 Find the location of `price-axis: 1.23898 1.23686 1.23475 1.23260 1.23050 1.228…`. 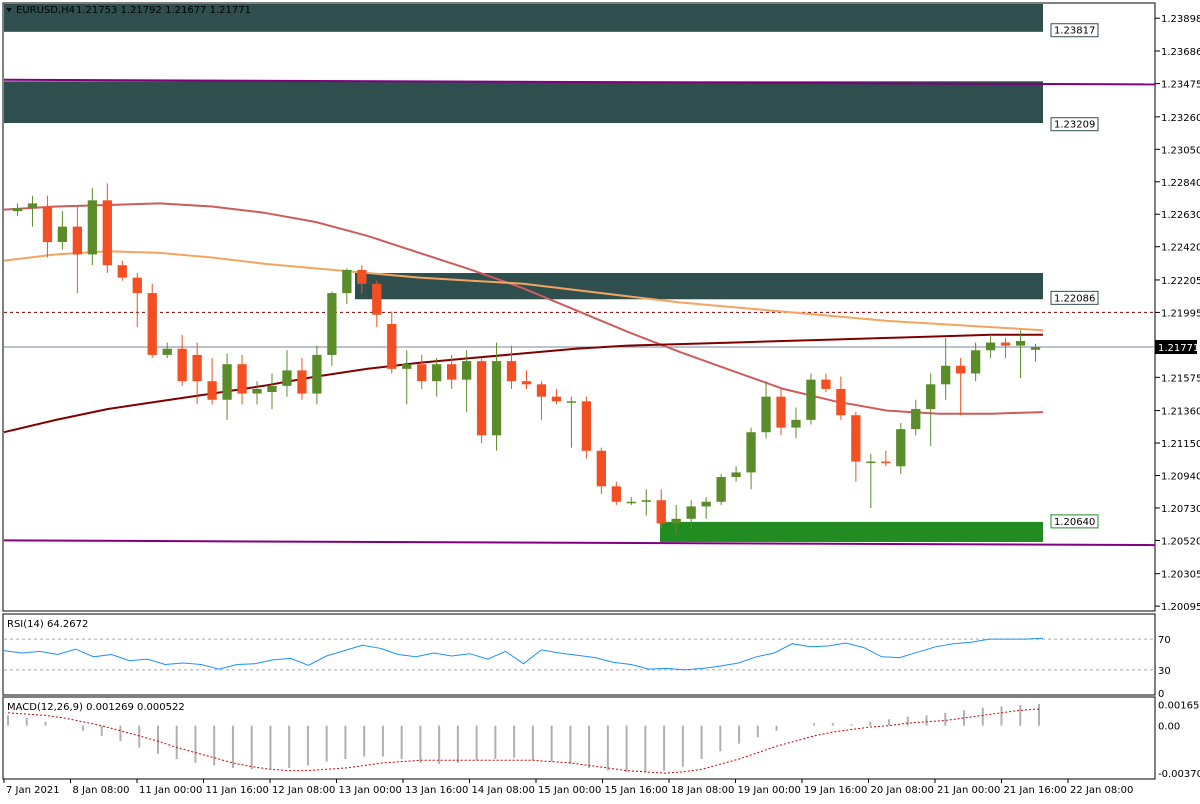

price-axis: 1.23898 1.23686 1.23475 1.23260 1.23050 1.228… is located at coordinates (1177, 313).